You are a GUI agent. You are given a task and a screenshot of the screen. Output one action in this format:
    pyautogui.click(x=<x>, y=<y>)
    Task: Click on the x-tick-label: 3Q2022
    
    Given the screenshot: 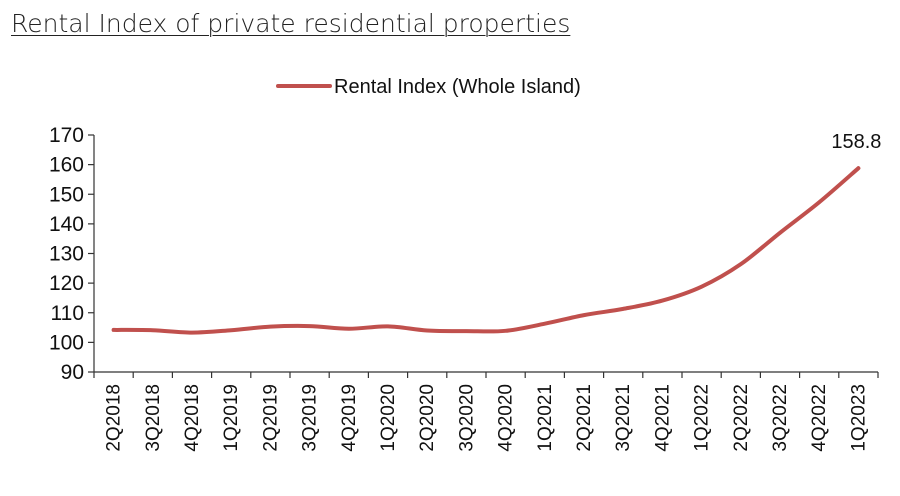 What is the action you would take?
    pyautogui.click(x=780, y=418)
    